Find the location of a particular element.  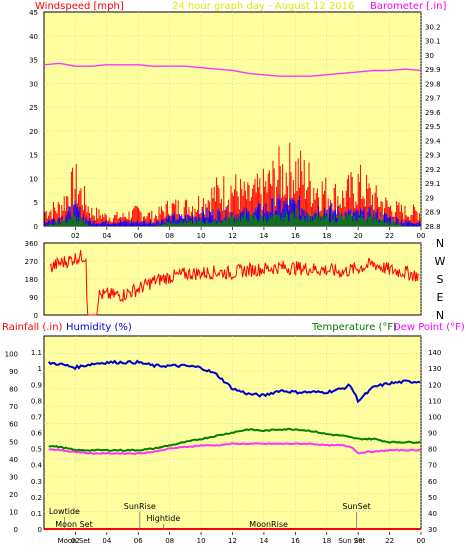

barometer-tick-label: 30.2 is located at coordinates (433, 27).